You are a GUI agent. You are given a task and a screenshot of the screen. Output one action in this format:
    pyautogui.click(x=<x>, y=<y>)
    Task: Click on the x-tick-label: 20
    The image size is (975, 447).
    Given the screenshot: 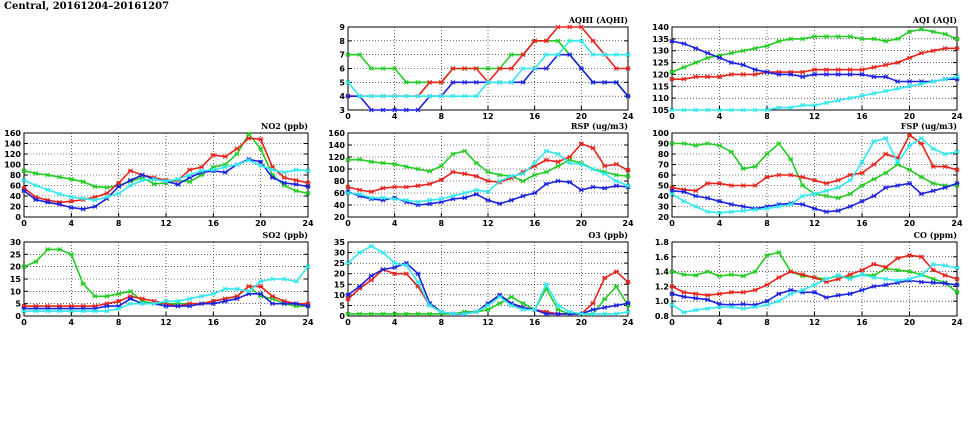 What is the action you would take?
    pyautogui.click(x=261, y=322)
    